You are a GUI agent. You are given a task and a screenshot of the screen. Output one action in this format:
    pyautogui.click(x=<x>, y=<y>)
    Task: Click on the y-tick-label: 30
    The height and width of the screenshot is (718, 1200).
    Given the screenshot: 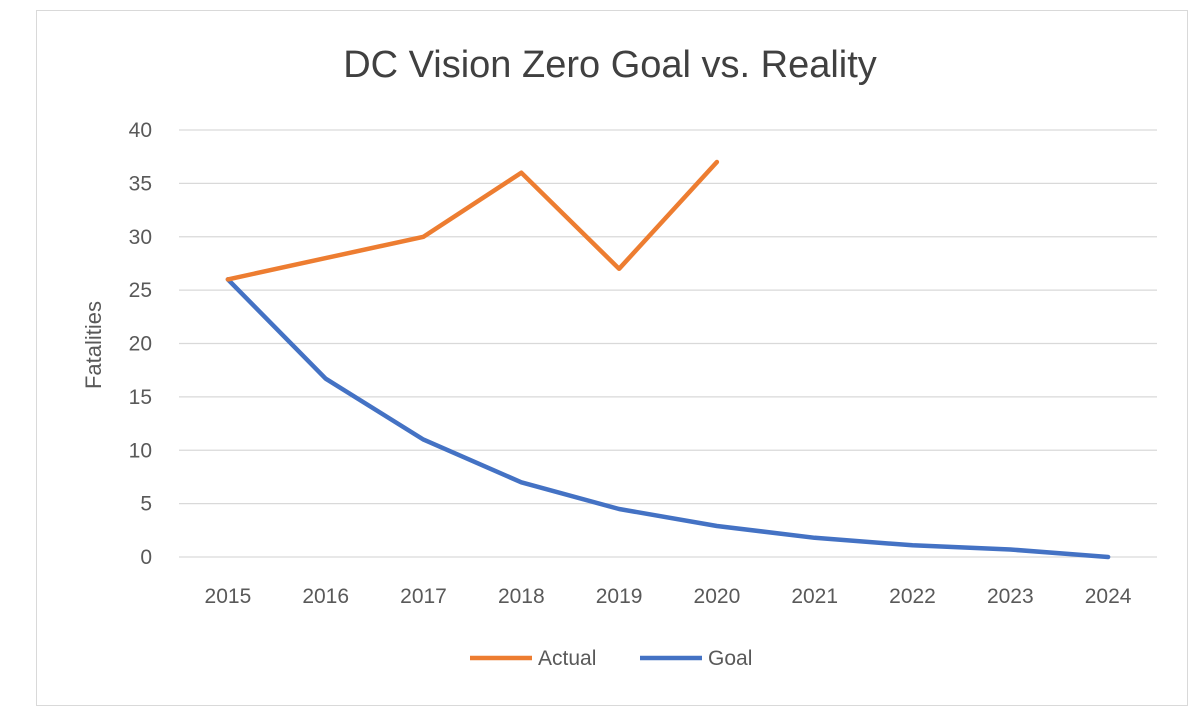 What is the action you would take?
    pyautogui.click(x=140, y=237)
    